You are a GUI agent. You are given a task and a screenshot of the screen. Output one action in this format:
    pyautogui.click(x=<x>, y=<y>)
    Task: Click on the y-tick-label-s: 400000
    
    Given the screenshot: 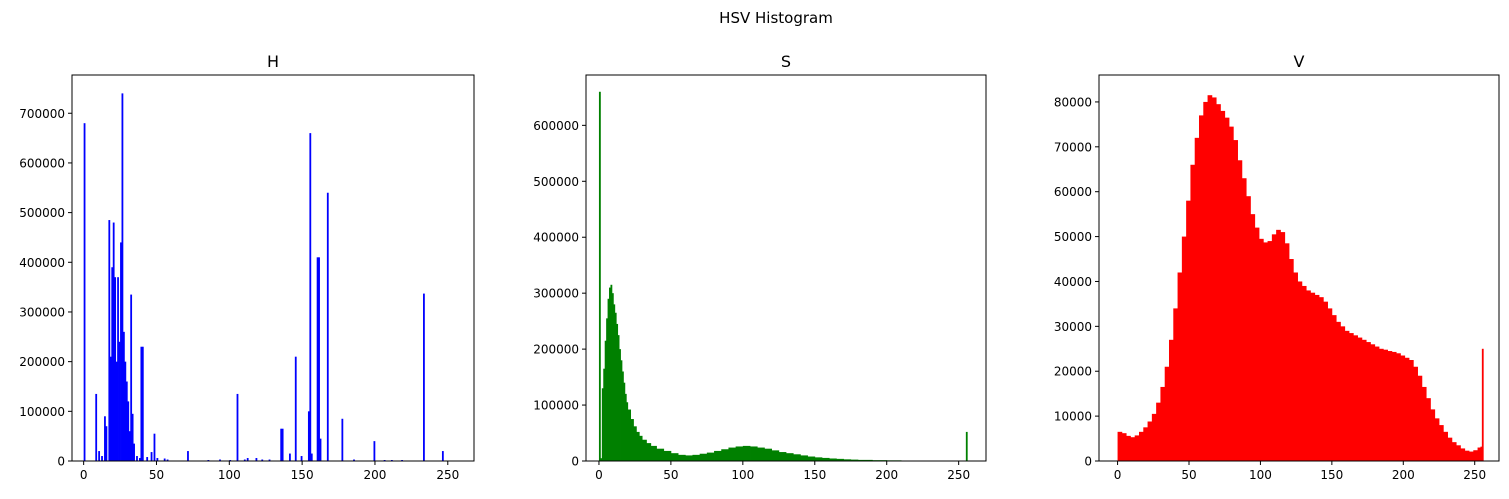 What is the action you would take?
    pyautogui.click(x=556, y=238)
    